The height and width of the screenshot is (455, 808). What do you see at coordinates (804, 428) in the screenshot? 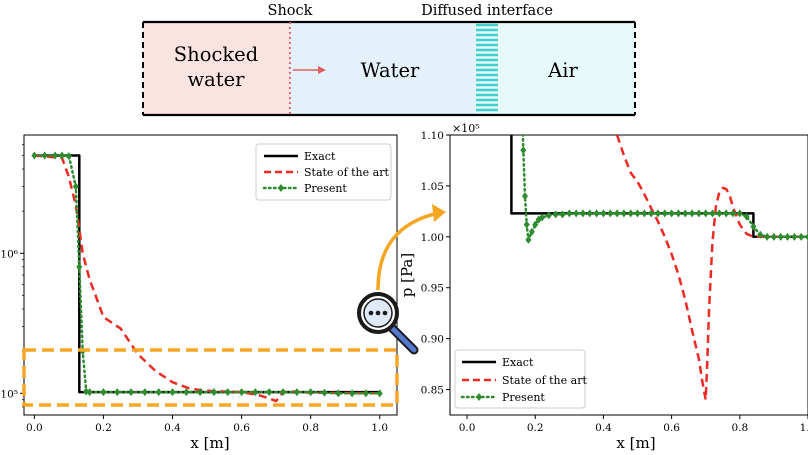
I see `right-x-tick-label: 1.0` at bounding box center [804, 428].